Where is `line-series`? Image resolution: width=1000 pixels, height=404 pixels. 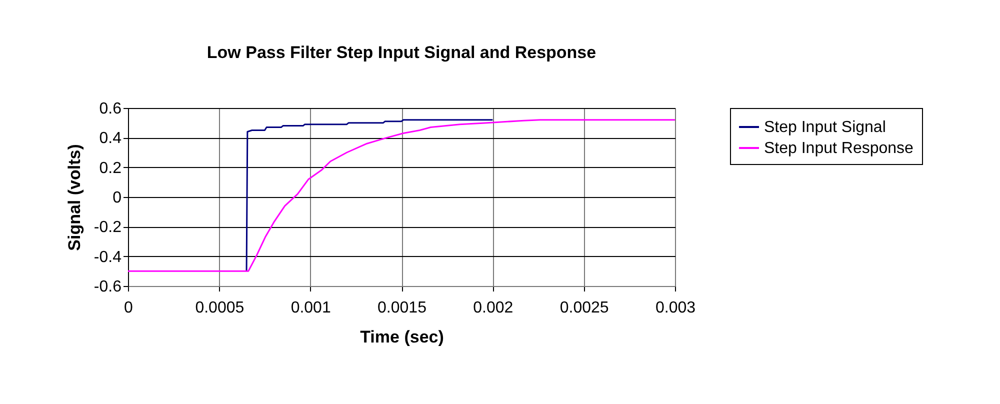
line-series is located at coordinates (370, 195).